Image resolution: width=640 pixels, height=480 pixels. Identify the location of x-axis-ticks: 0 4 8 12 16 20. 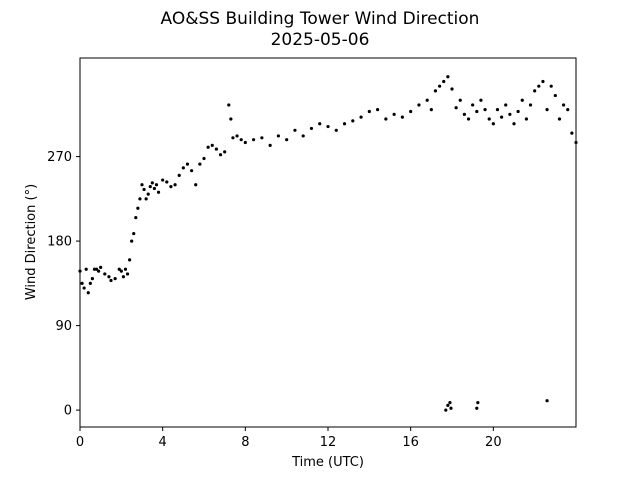
(289, 438).